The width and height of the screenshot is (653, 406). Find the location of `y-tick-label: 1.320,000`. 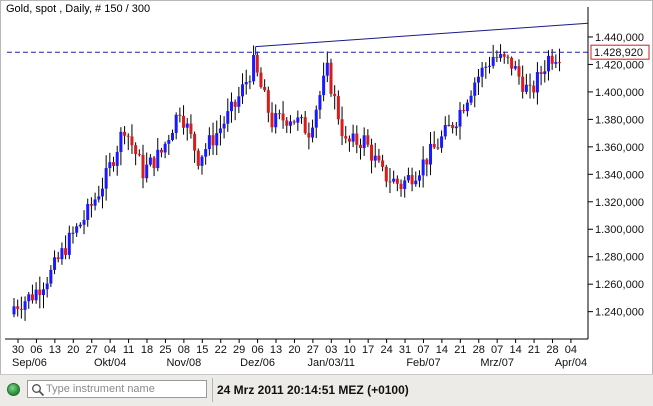

y-tick-label: 1.320,000 is located at coordinates (619, 203).